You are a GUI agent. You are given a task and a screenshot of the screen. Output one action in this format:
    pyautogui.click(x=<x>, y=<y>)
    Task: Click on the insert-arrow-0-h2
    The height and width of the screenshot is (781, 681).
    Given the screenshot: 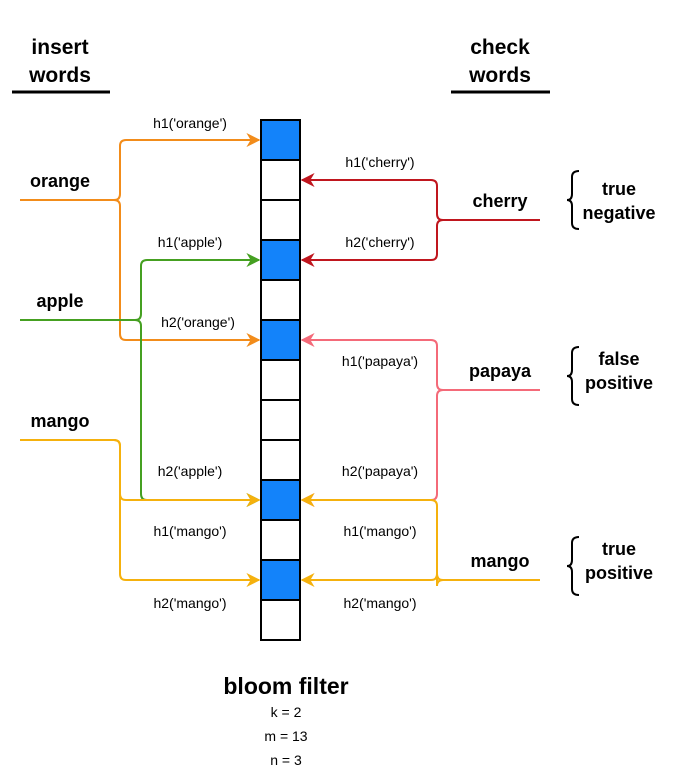 What is the action you would take?
    pyautogui.click(x=187, y=273)
    